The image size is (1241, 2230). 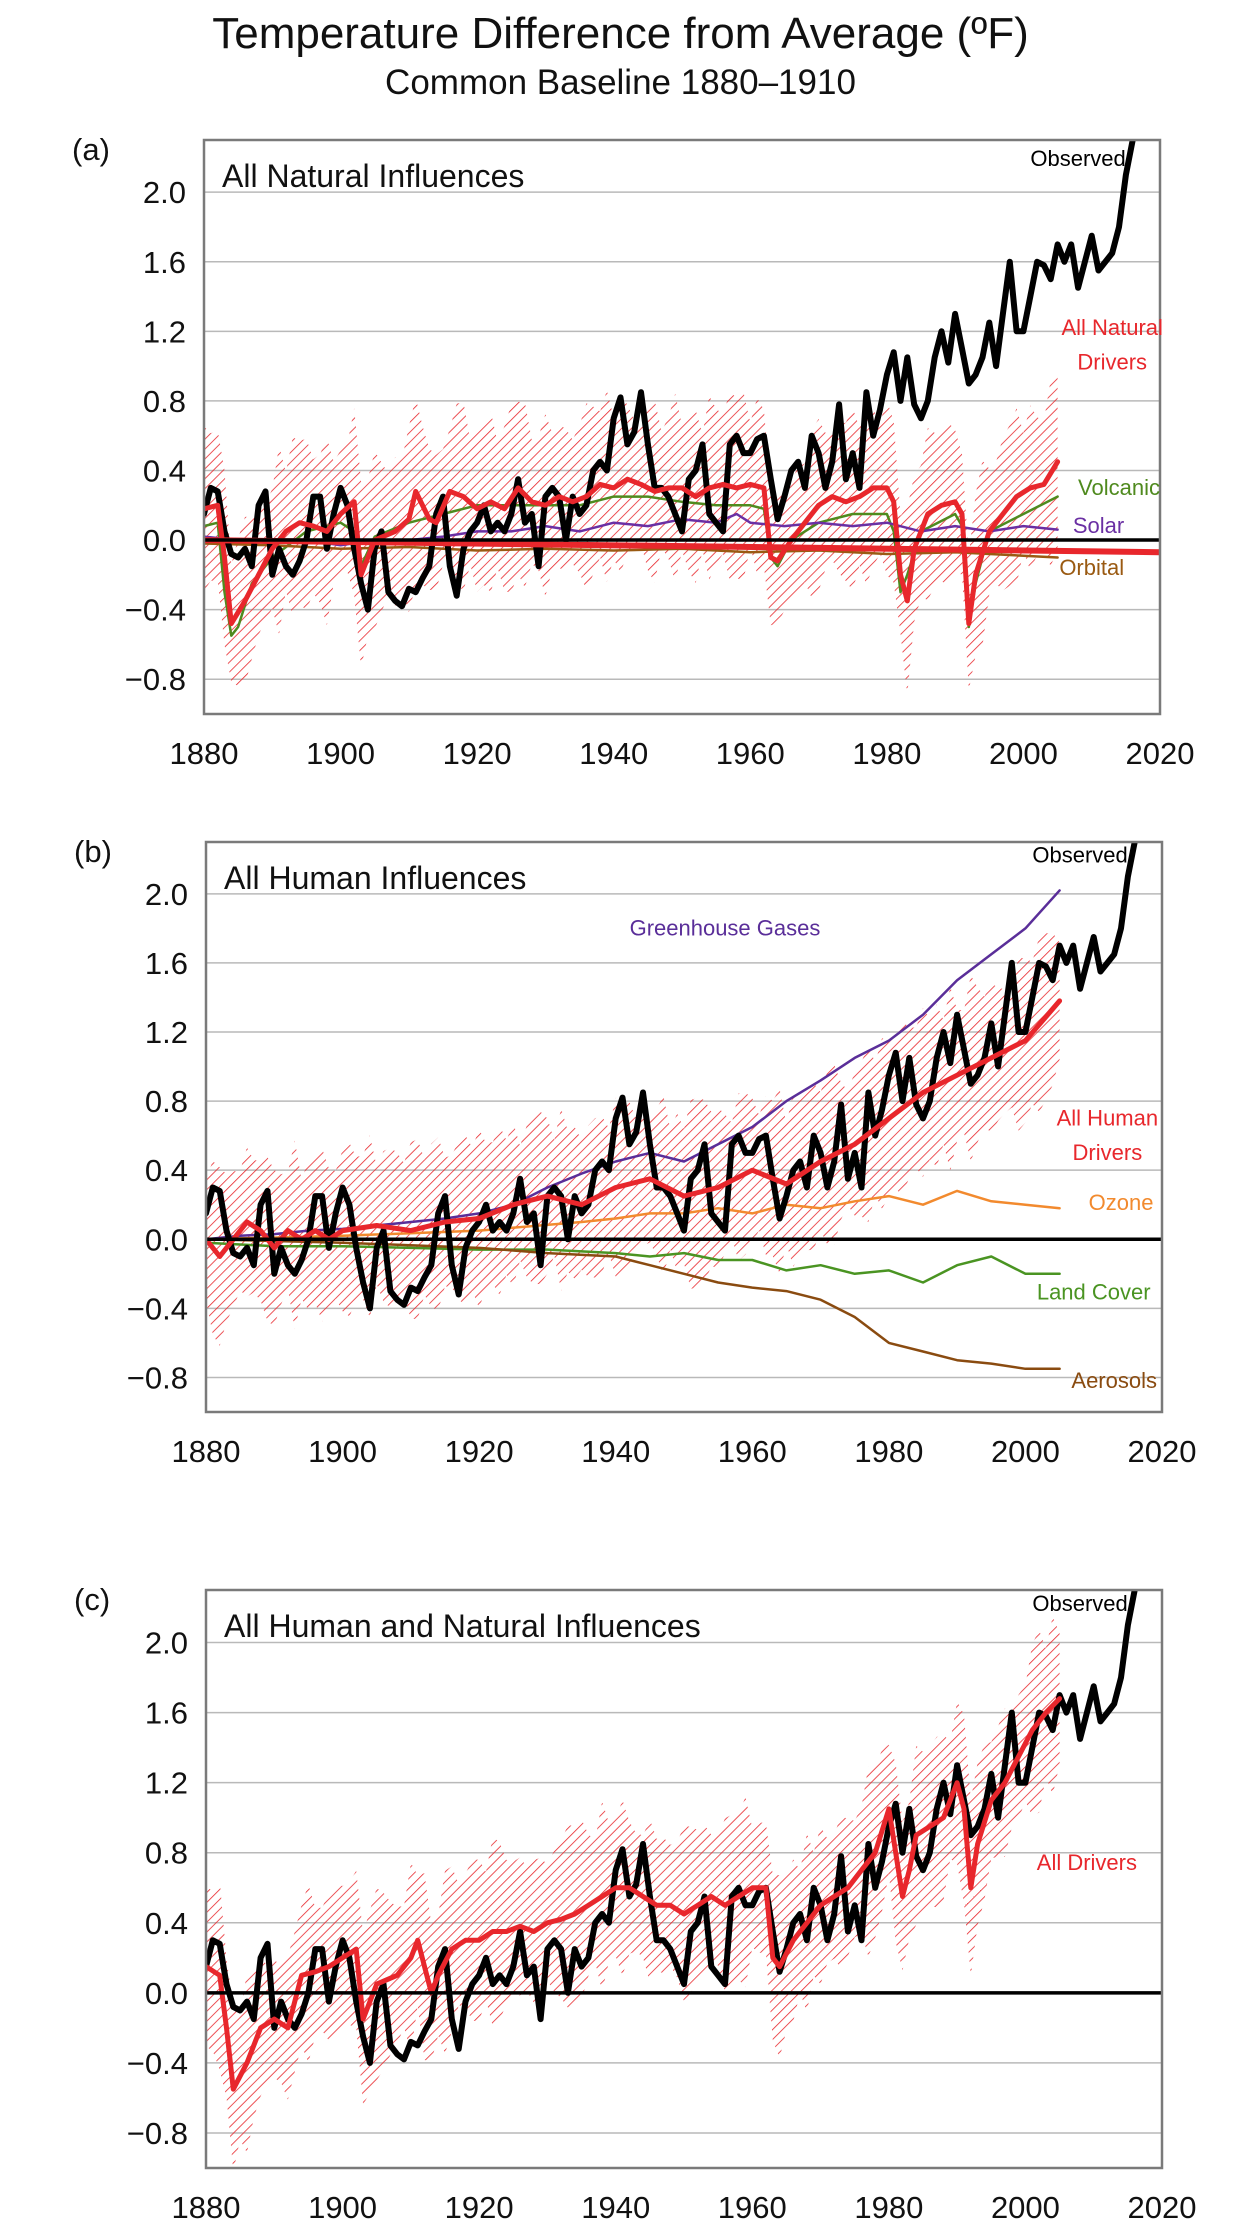 What do you see at coordinates (620, 33) in the screenshot?
I see `figure-title: Temperature Difference from Average (ºF)` at bounding box center [620, 33].